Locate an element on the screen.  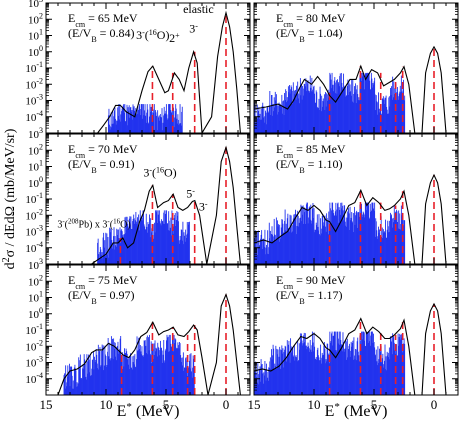
panel-label: (E/VB = 0.91) is located at coordinates (101, 166).